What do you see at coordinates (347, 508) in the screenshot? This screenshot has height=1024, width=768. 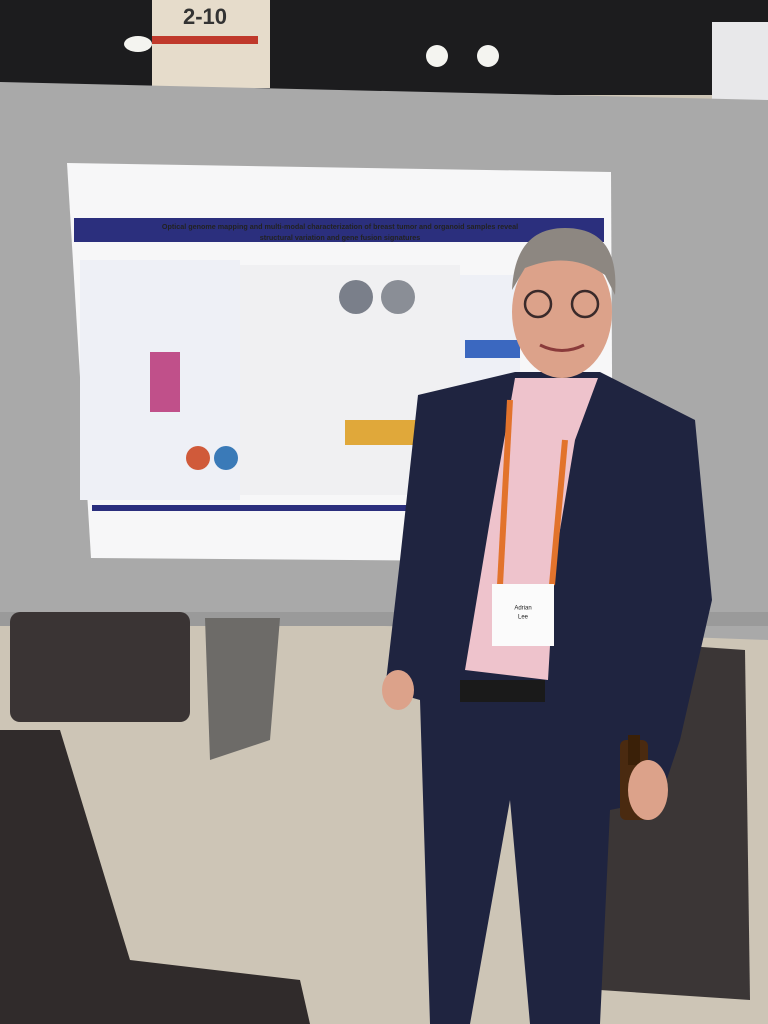 I see `poster-footer` at bounding box center [347, 508].